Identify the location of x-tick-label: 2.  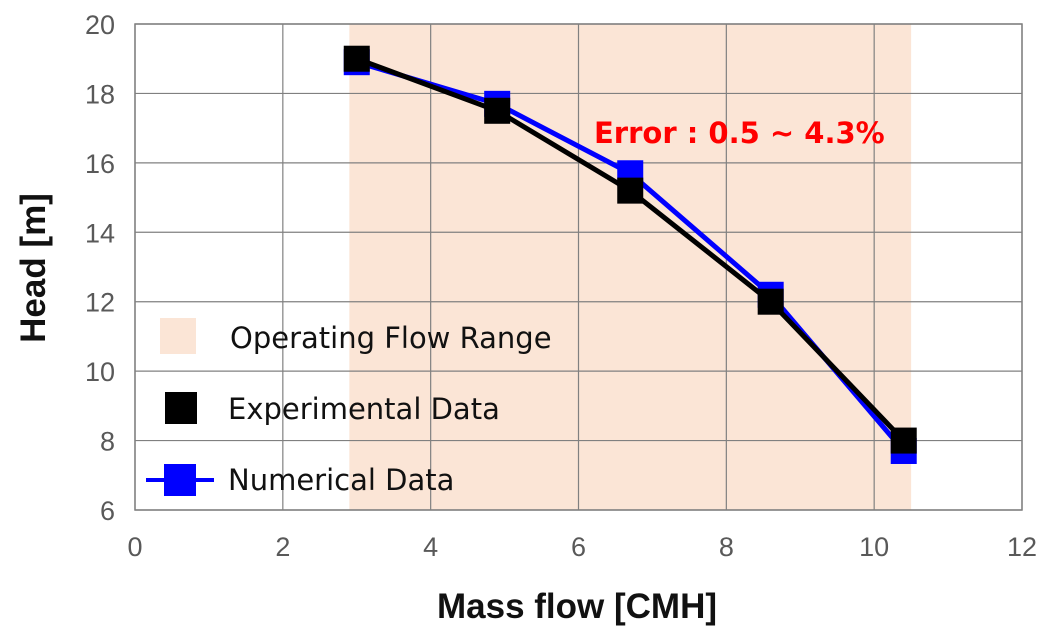
(282, 547).